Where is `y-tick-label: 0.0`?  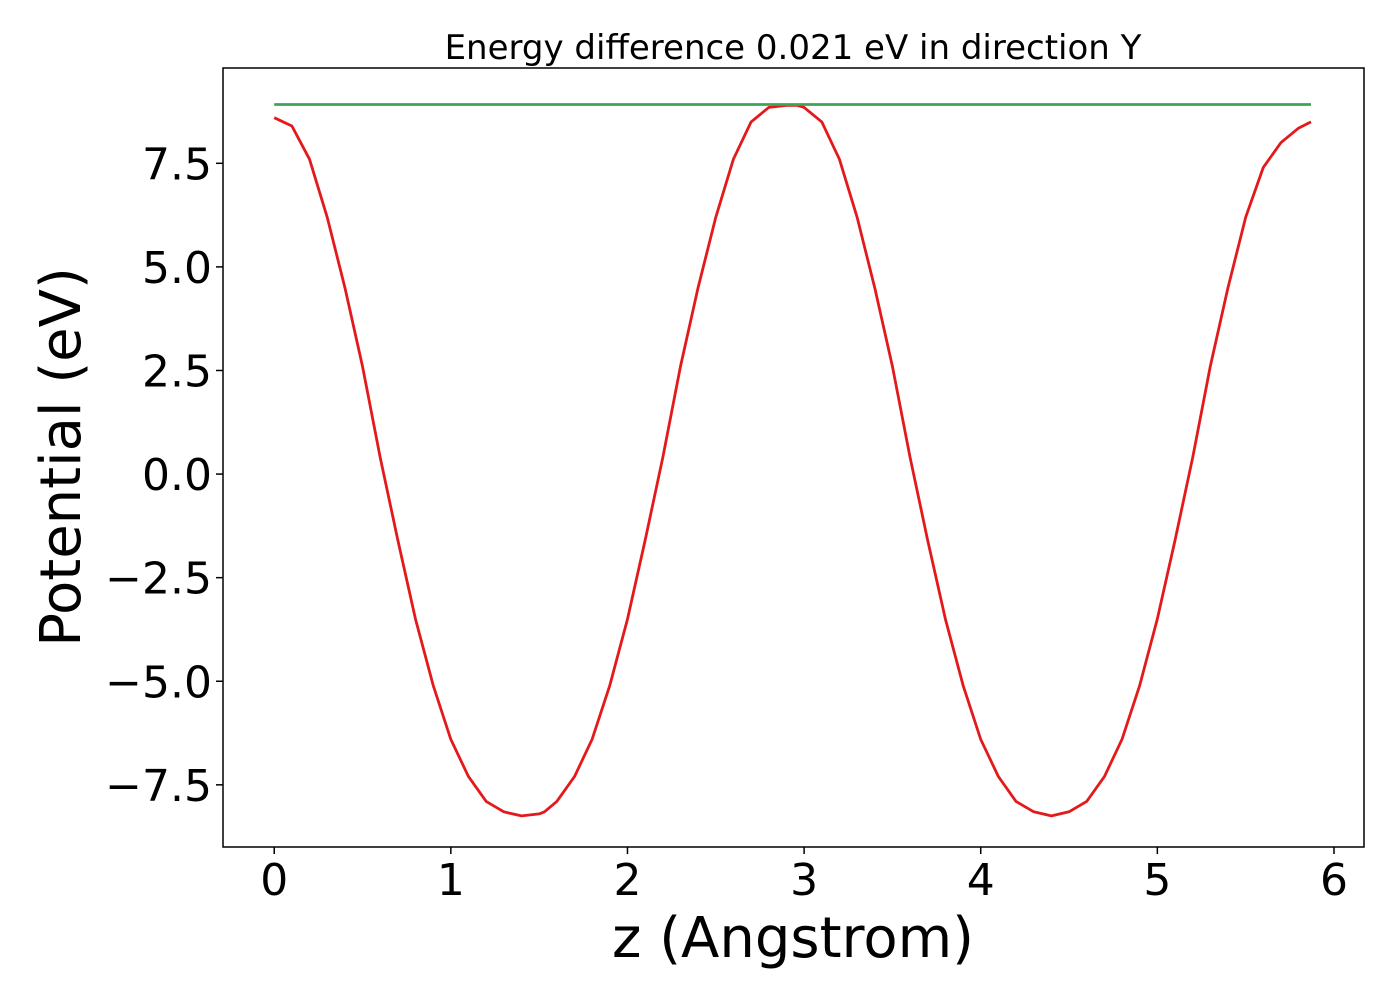 y-tick-label: 0.0 is located at coordinates (177, 475).